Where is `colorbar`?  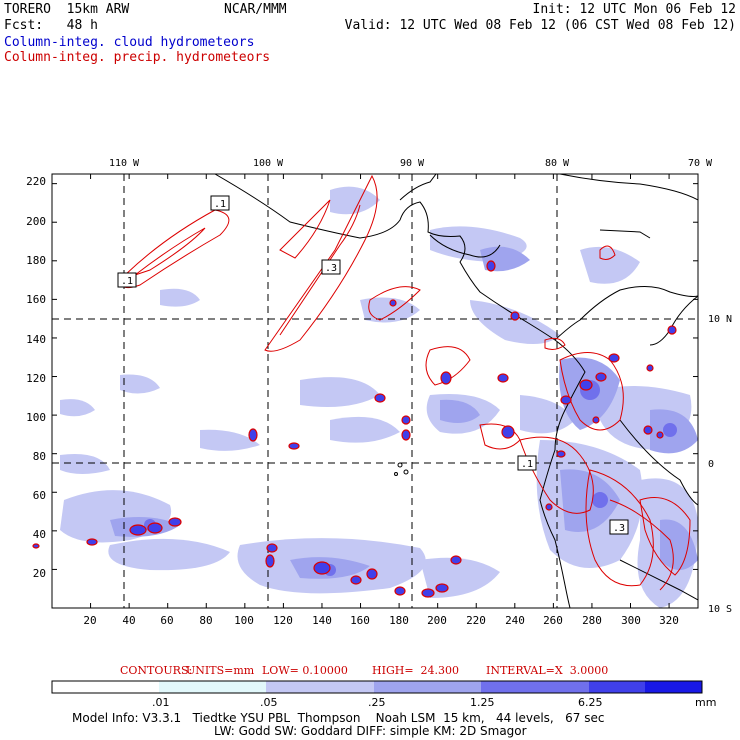
colorbar is located at coordinates (377, 687).